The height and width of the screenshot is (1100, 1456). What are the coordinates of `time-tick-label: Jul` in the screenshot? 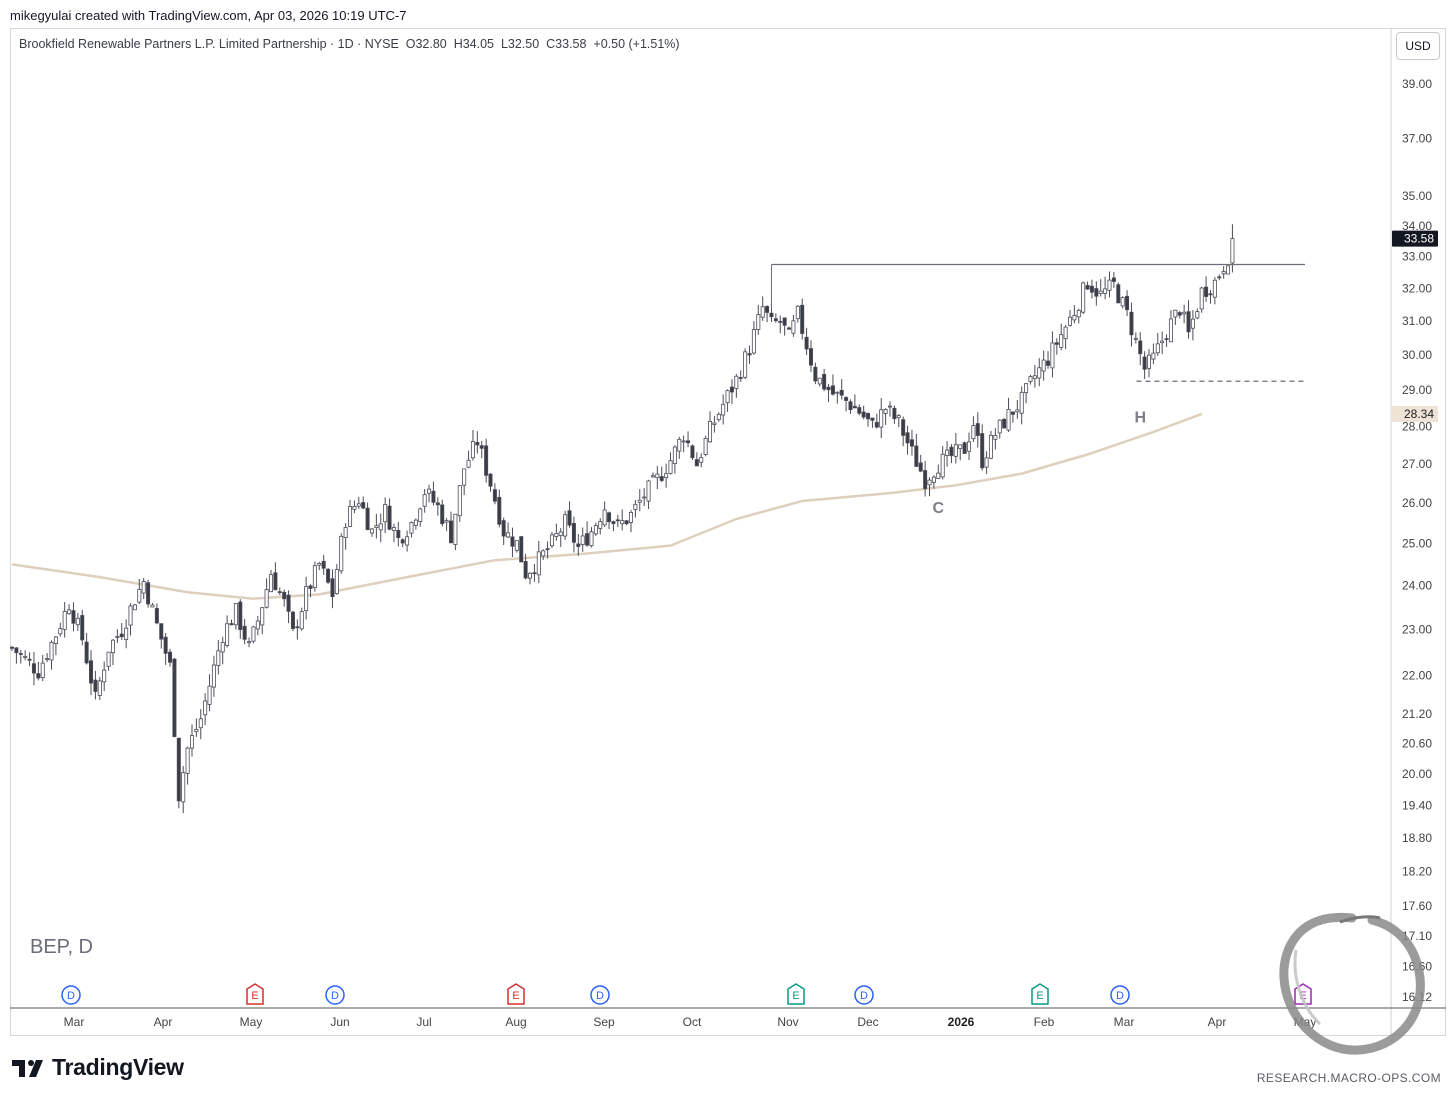 It's located at (423, 1022).